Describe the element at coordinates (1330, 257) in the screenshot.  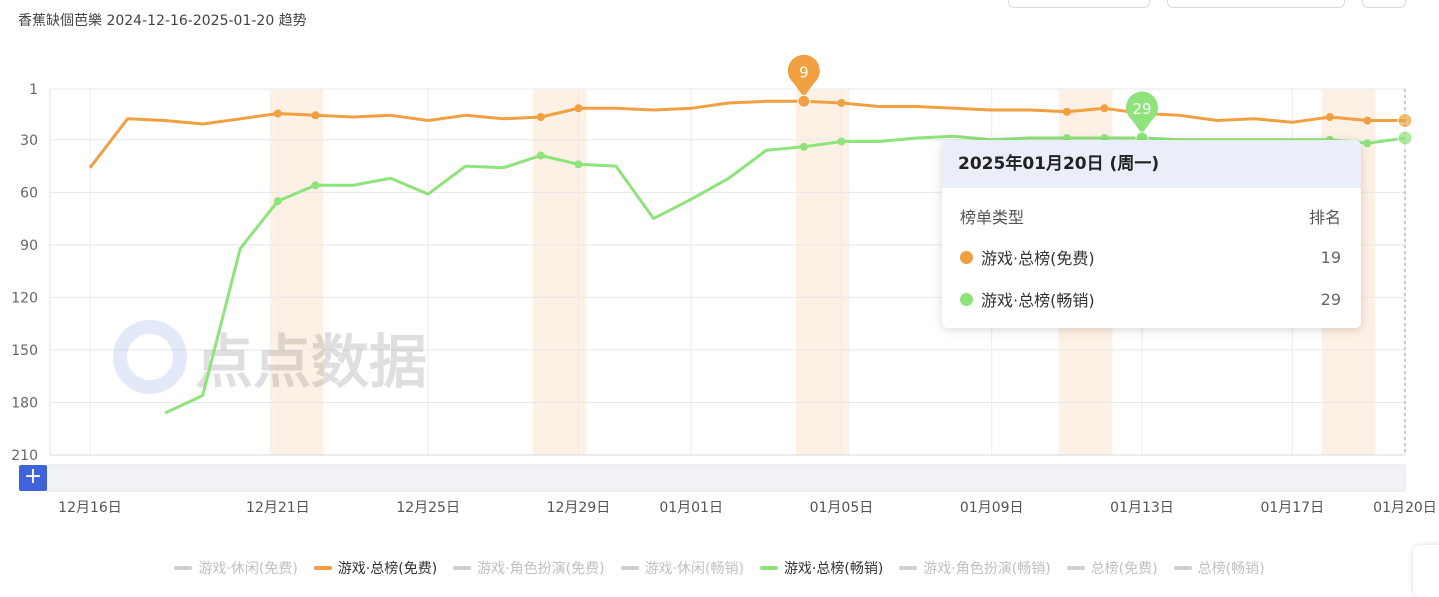
I see `tooltip-row-value: 19` at that location.